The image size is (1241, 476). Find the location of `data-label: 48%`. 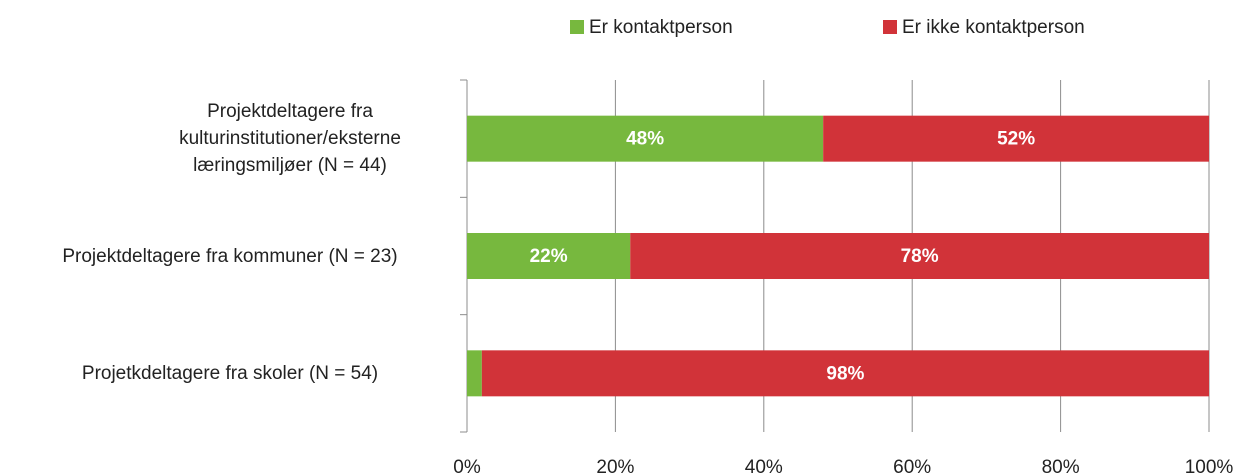

data-label: 48% is located at coordinates (645, 139).